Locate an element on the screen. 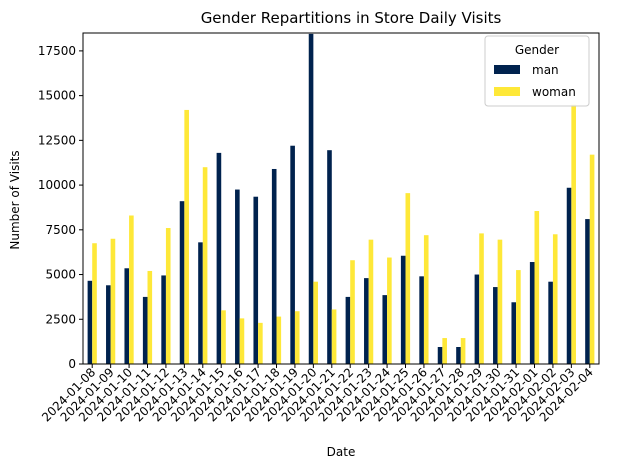 Image resolution: width=629 pixels, height=469 pixels. legend-label-man: man is located at coordinates (545, 70).